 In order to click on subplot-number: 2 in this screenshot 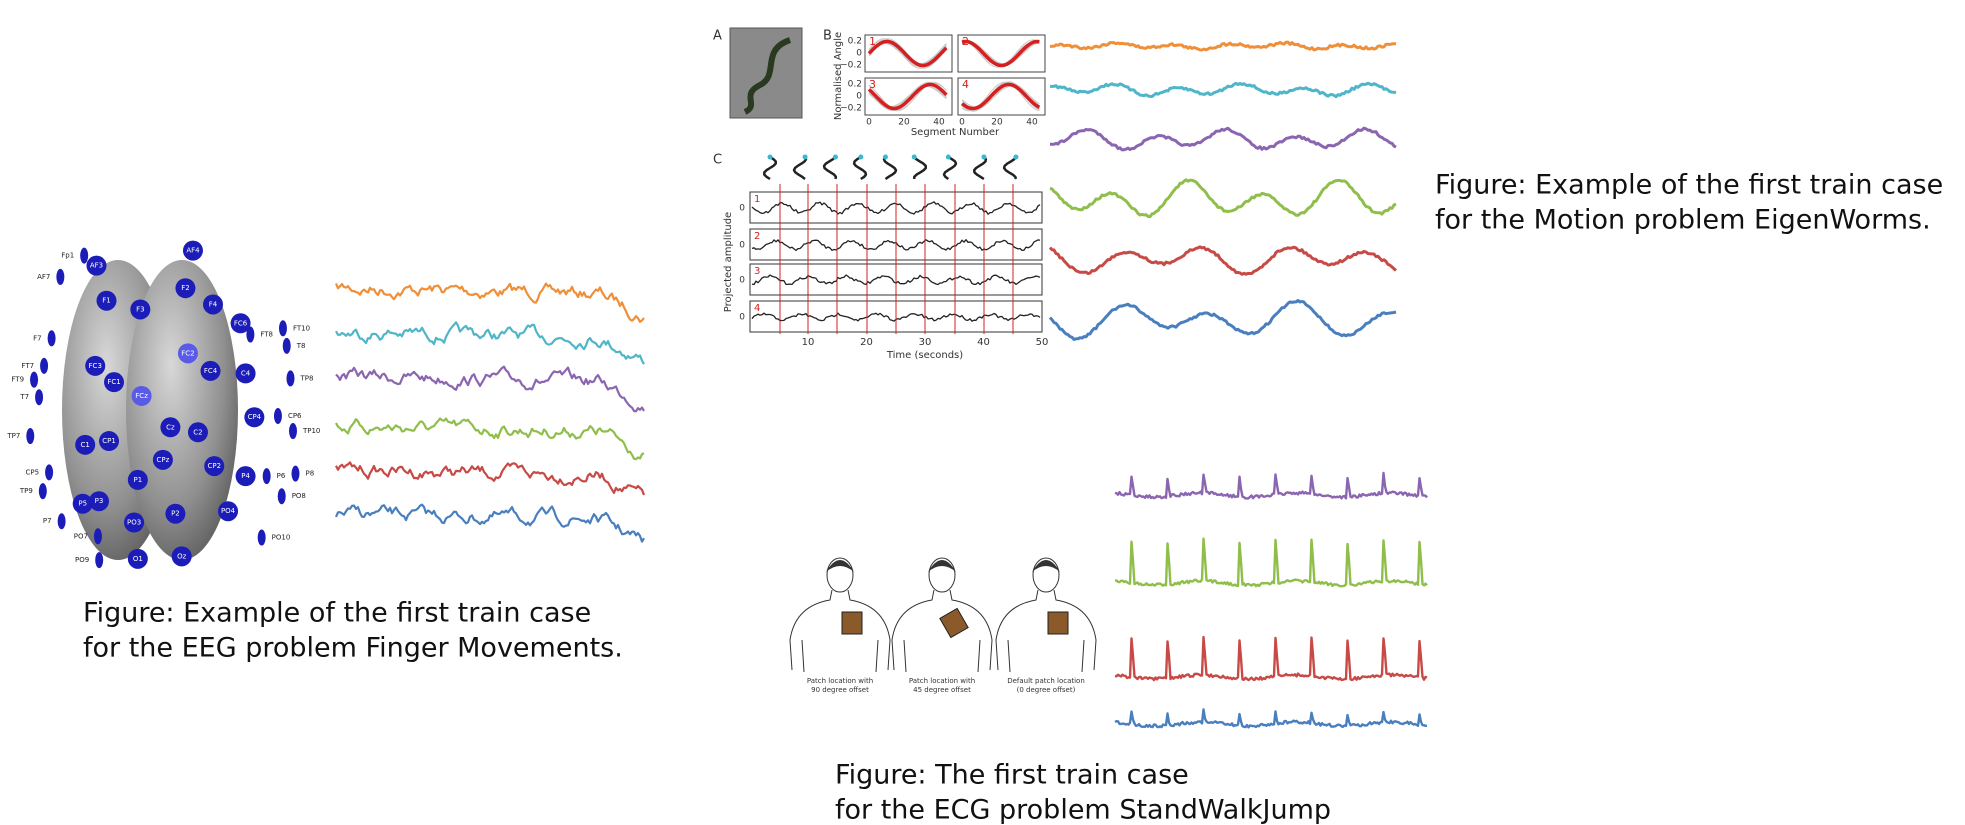, I will do `click(965, 41)`.